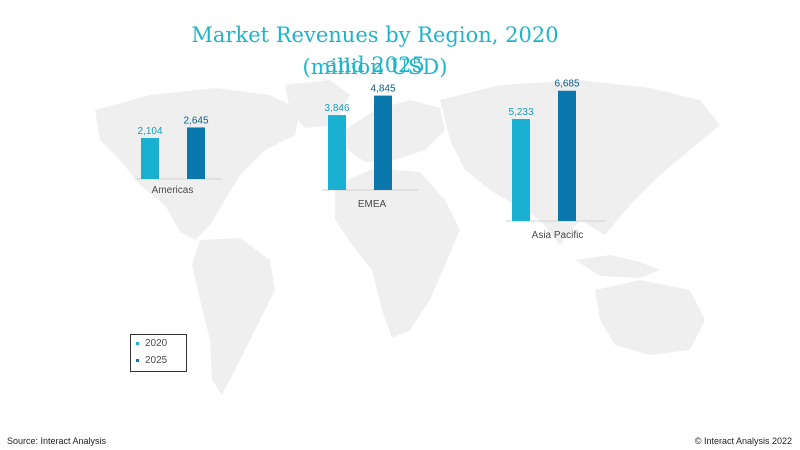 This screenshot has width=800, height=450. What do you see at coordinates (150, 158) in the screenshot?
I see `bar-americas-2020` at bounding box center [150, 158].